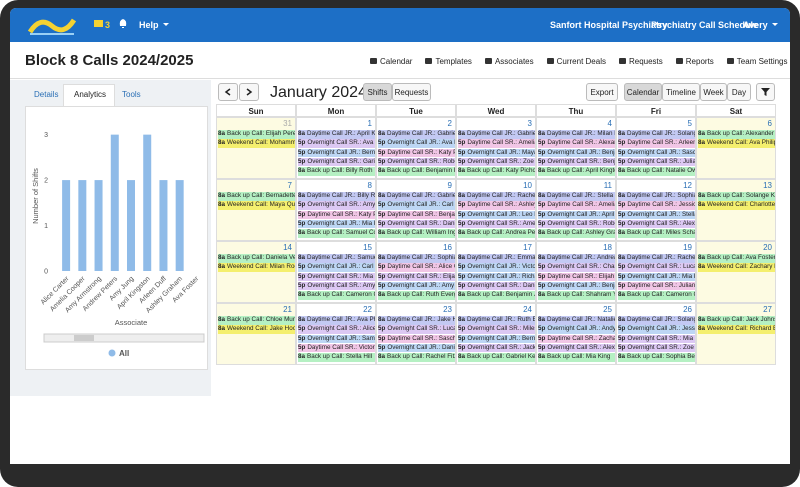 The image size is (800, 487). What do you see at coordinates (336, 196) in the screenshot?
I see `shift-event: 8a Daytime Call JR.: Billy Rot` at bounding box center [336, 196].